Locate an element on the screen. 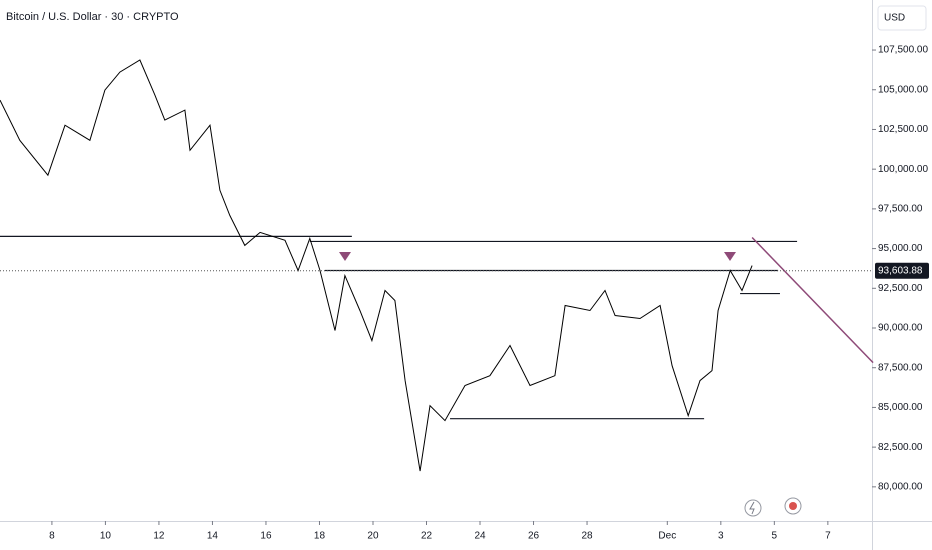  x-tick-label: 20 is located at coordinates (373, 536).